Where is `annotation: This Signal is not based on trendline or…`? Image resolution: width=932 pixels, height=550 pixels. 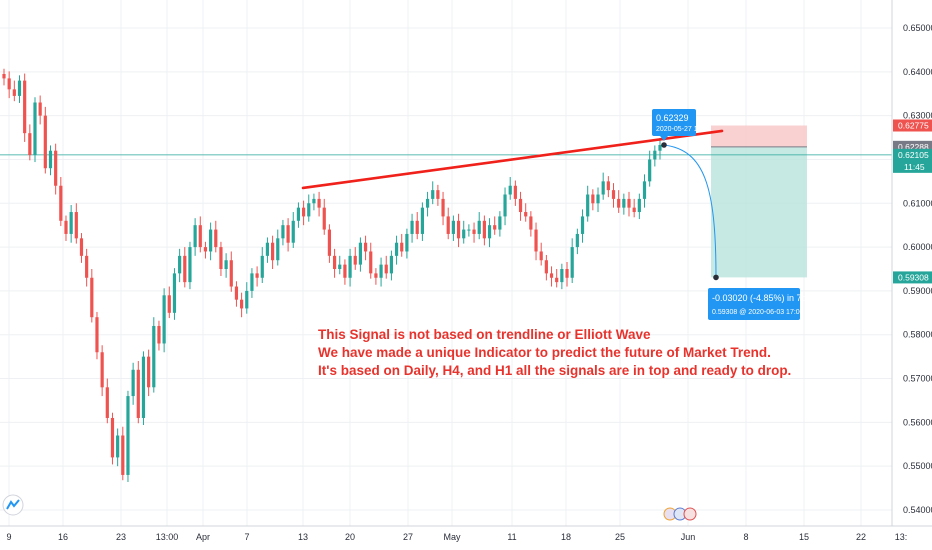 annotation: This Signal is not based on trendline or… is located at coordinates (554, 352).